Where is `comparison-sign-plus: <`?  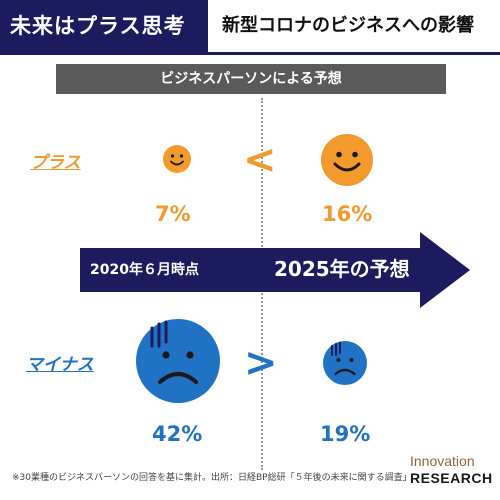 comparison-sign-plus: < is located at coordinates (260, 160).